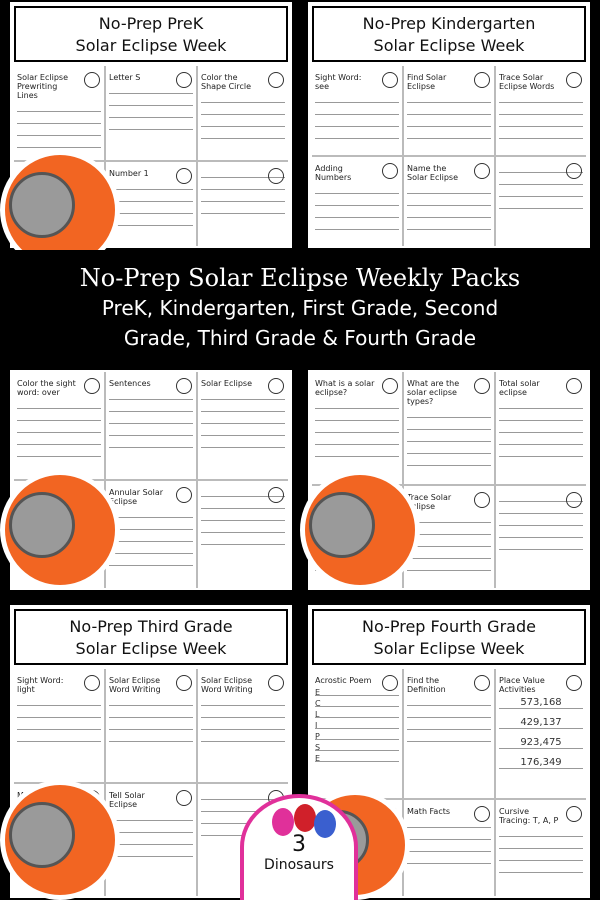 Image resolution: width=600 pixels, height=900 pixels. I want to click on acrostic-letter: P, so click(357, 736).